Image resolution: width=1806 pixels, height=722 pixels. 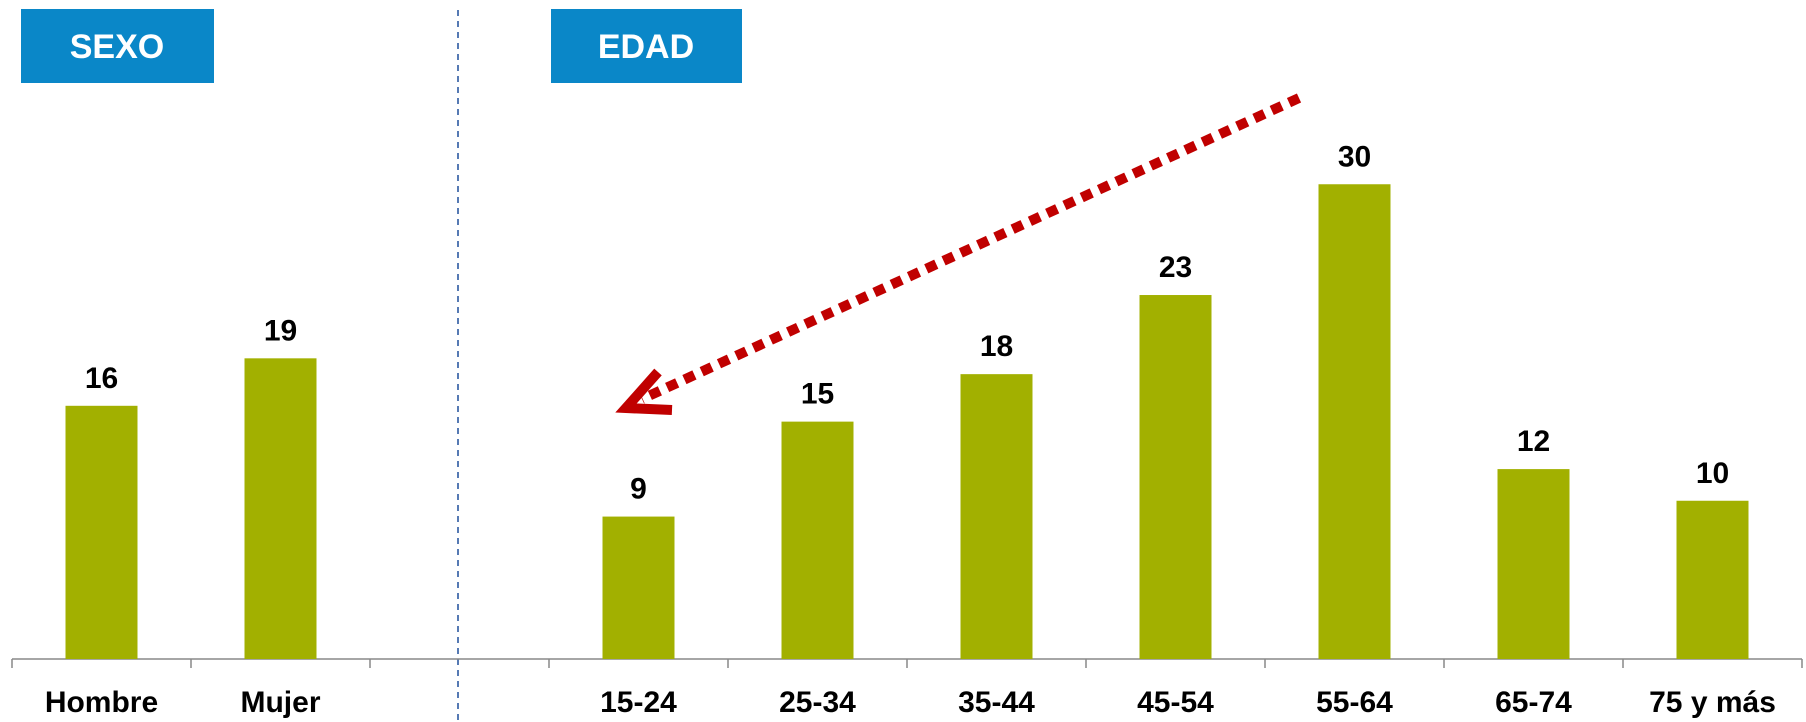 I want to click on arrow-head, so click(x=644, y=391).